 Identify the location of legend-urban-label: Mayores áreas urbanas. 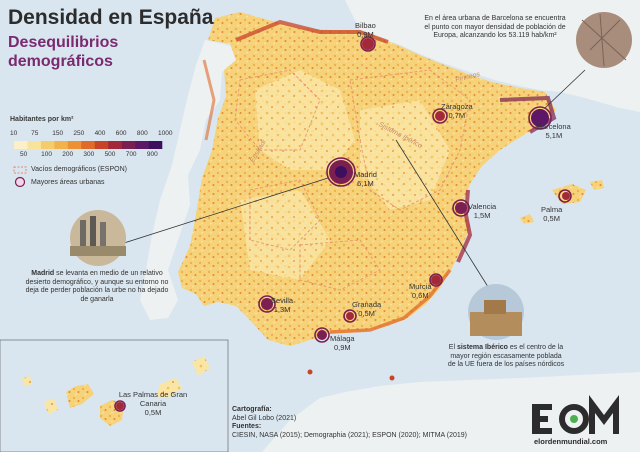
(68, 182).